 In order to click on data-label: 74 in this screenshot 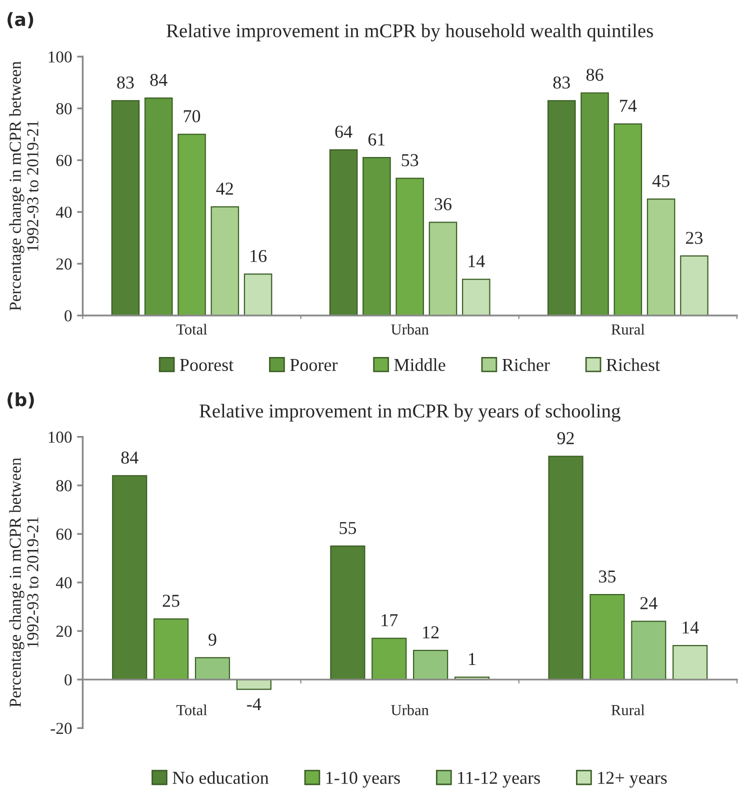, I will do `click(628, 106)`.